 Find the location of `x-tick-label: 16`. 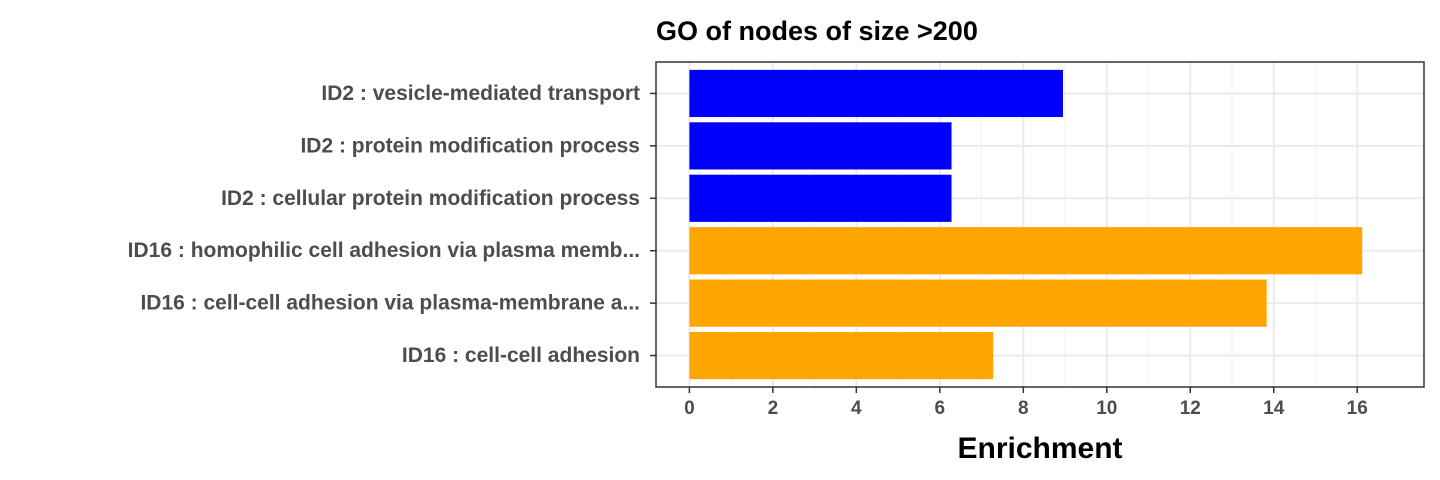

x-tick-label: 16 is located at coordinates (1357, 408).